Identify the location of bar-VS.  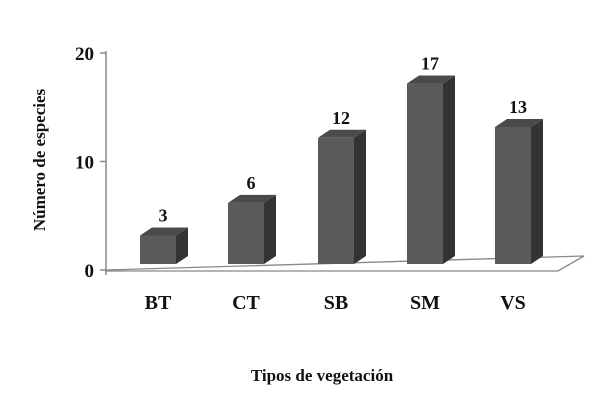
(519, 191).